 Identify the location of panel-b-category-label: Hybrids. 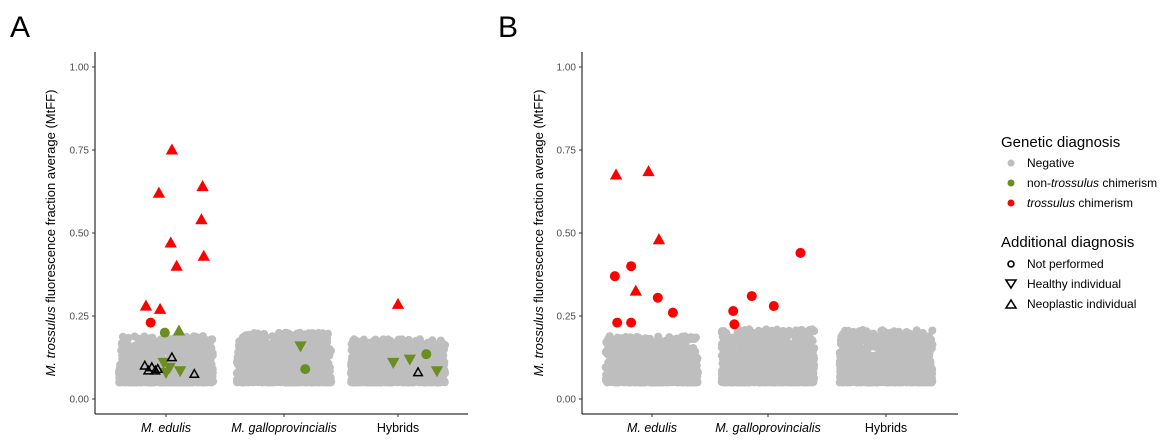
(886, 428).